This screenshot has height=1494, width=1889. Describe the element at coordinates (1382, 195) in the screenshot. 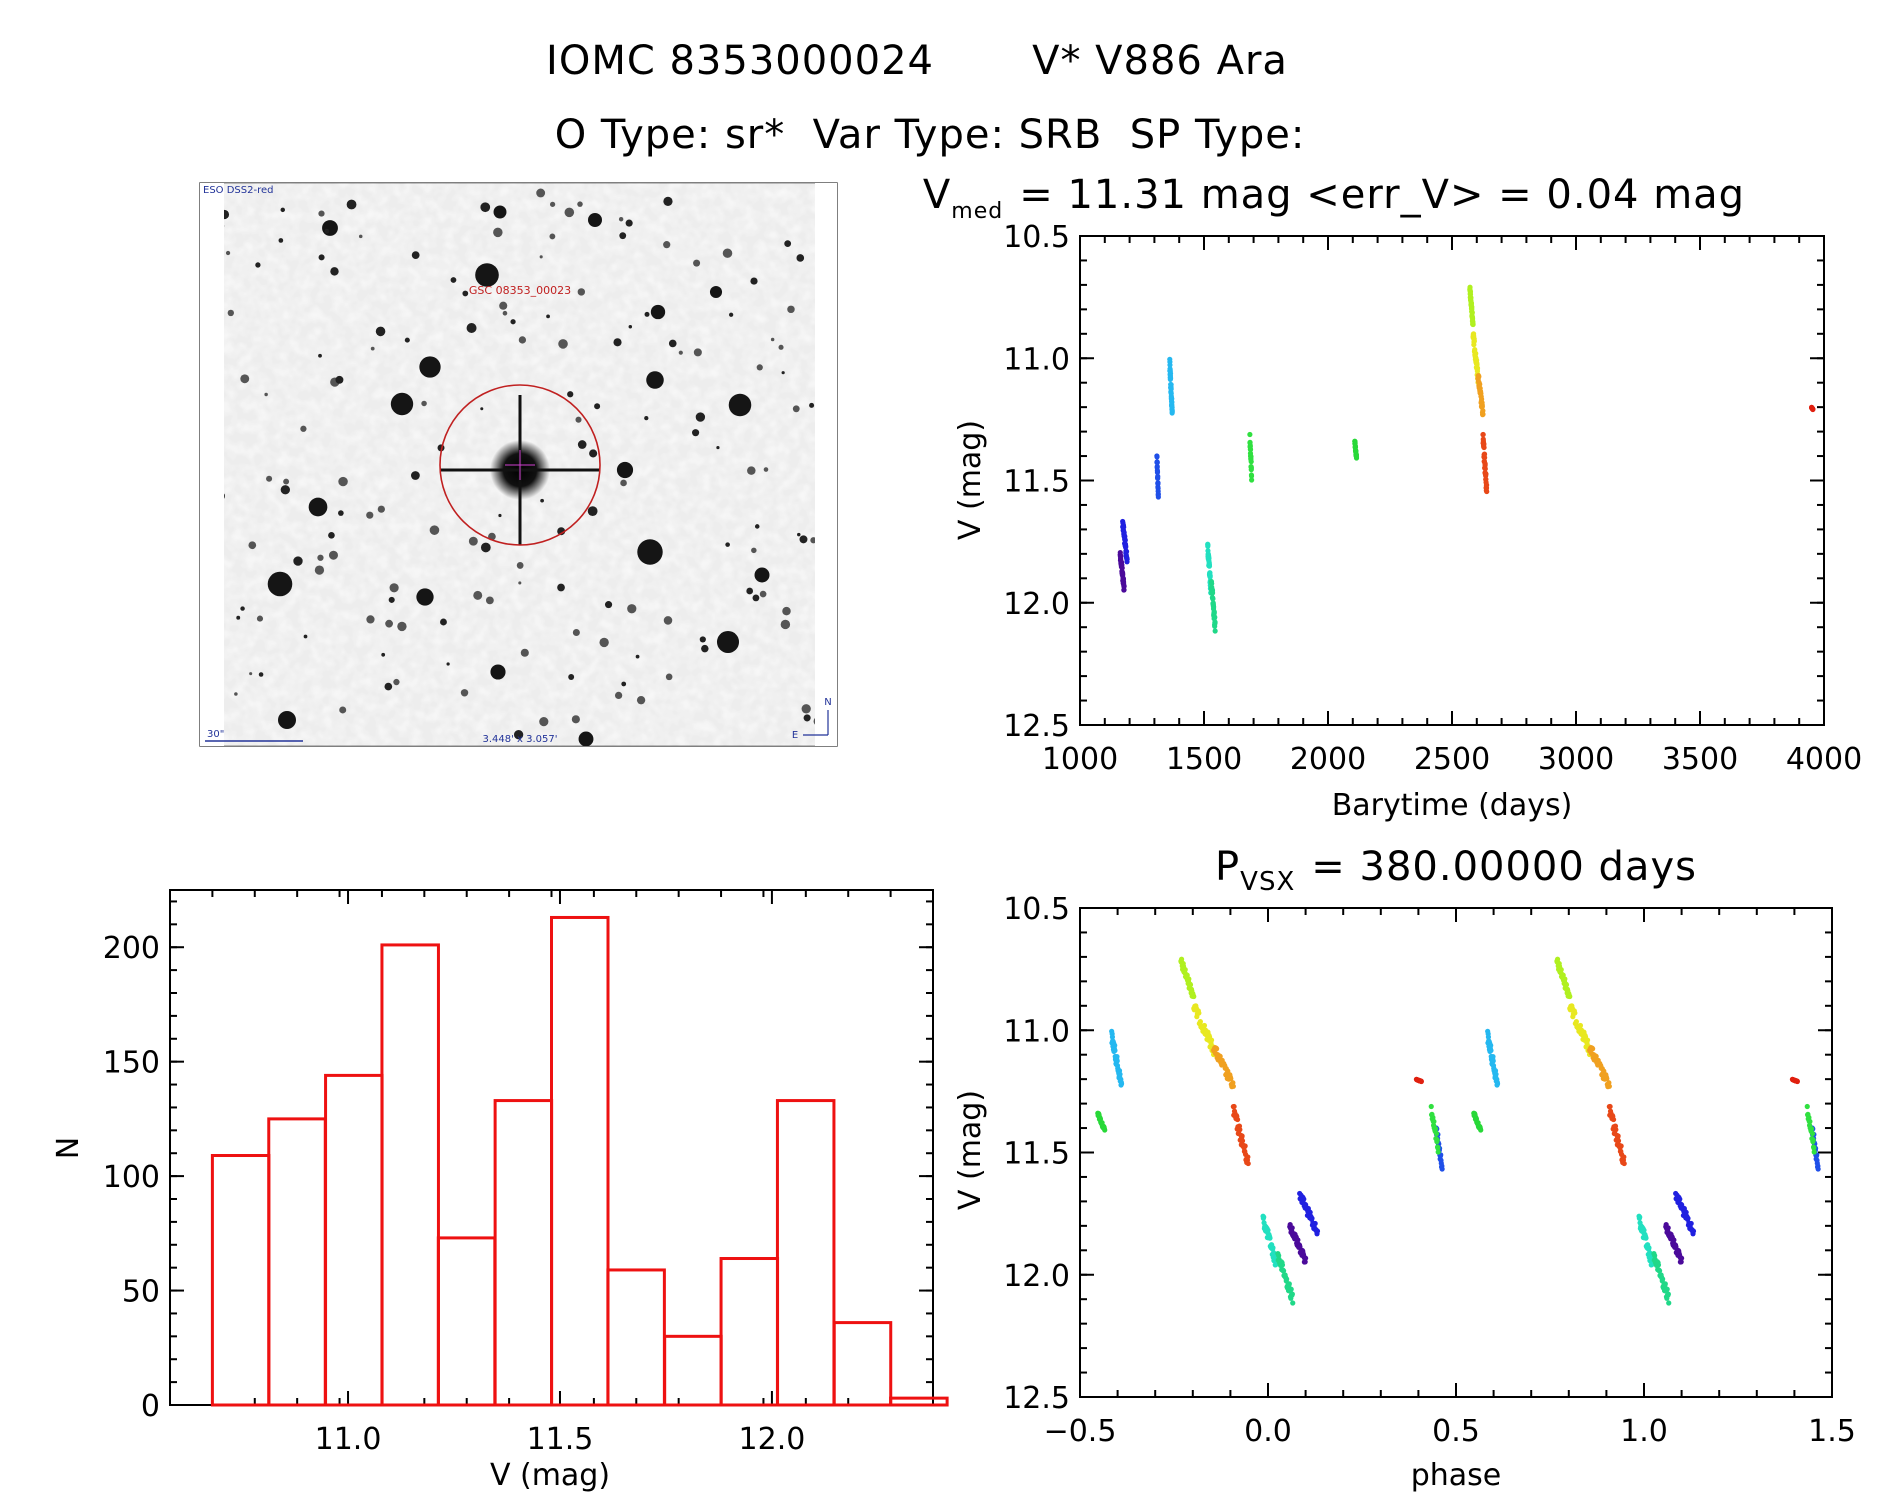

I see `lightcurve-title-rest: = 11.31 mag <err_V> = 0.04 mag` at that location.